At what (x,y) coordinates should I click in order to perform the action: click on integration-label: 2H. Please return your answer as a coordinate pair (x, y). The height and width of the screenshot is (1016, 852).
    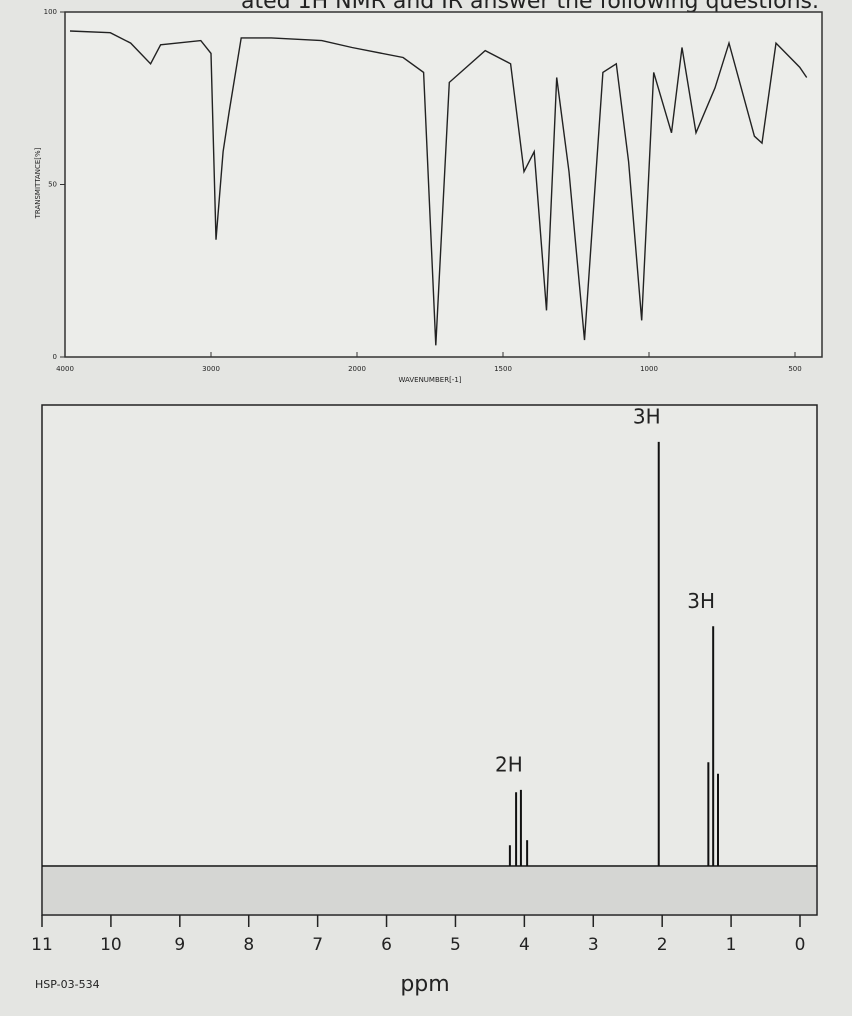
    Looking at the image, I should click on (509, 764).